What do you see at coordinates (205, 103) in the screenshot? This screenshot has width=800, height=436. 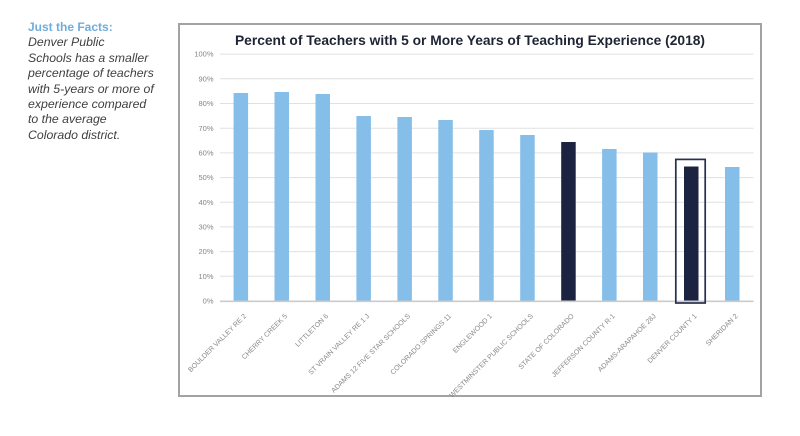 I see `svg-text: 80%` at bounding box center [205, 103].